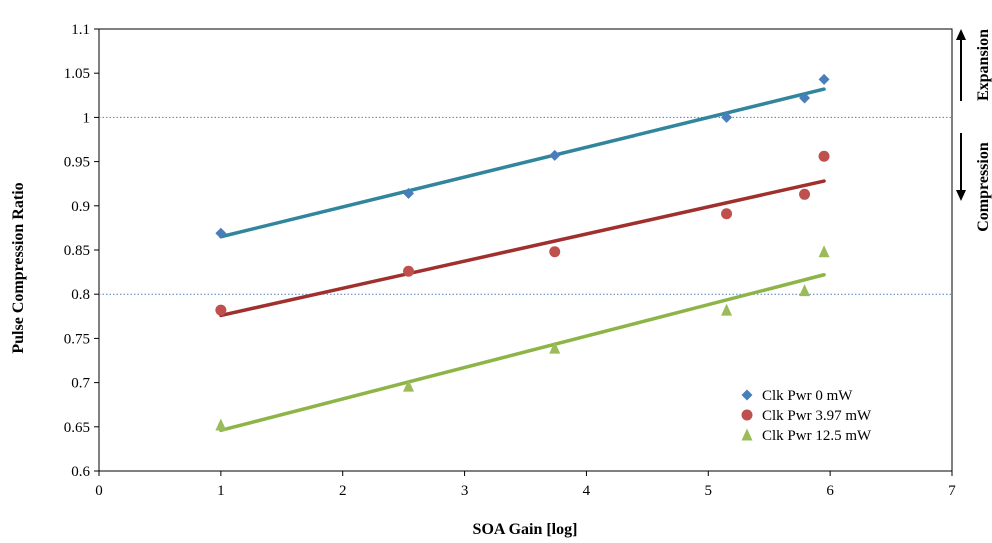 The image size is (992, 543). Describe the element at coordinates (961, 195) in the screenshot. I see `compression-arrowhead-icon` at that location.